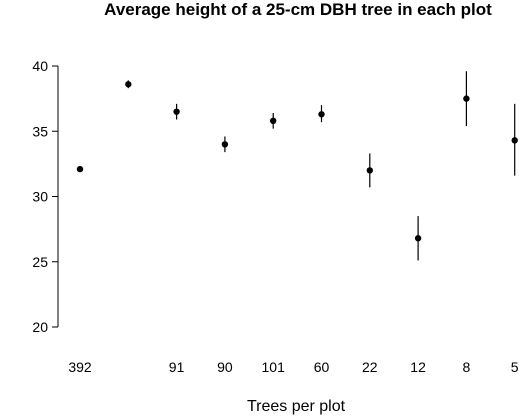  What do you see at coordinates (40, 66) in the screenshot?
I see `y-axis-tick-label: 40` at bounding box center [40, 66].